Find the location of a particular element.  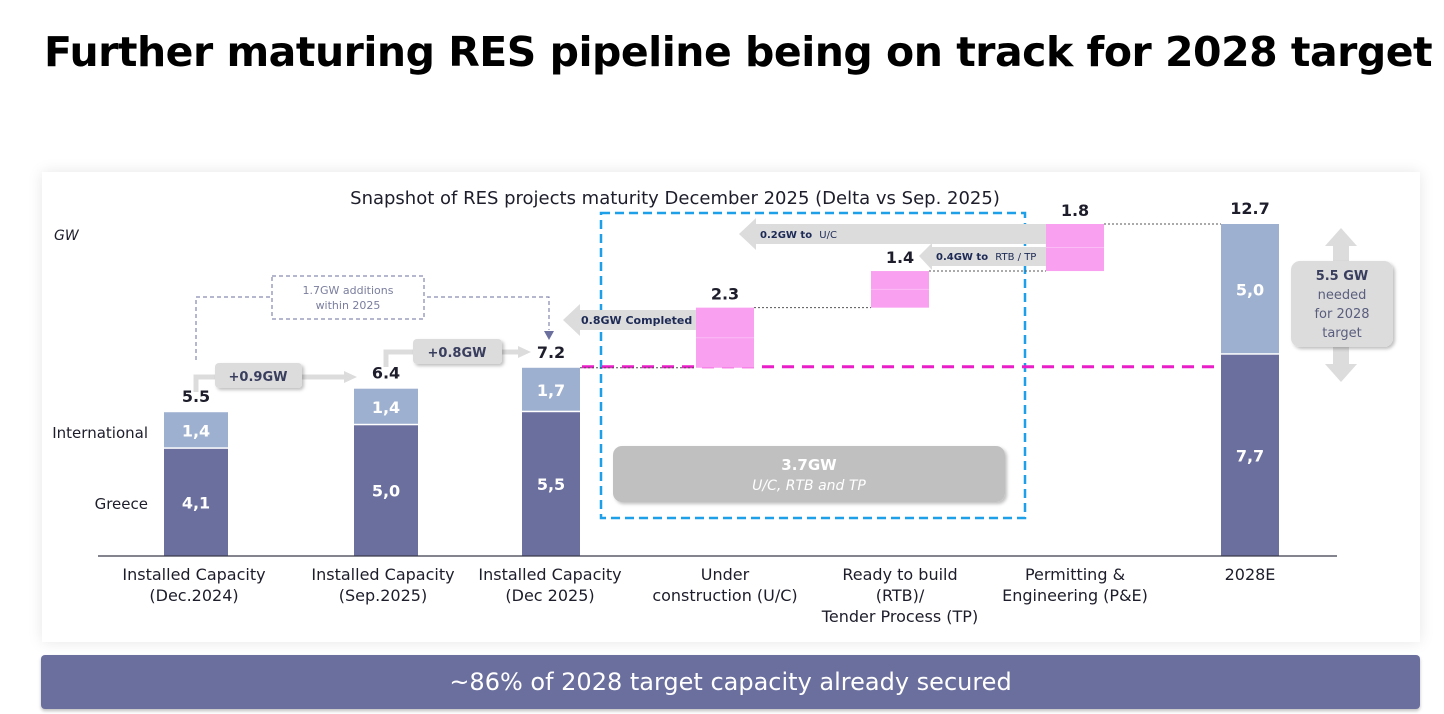

needed-line3: target is located at coordinates (1342, 333).